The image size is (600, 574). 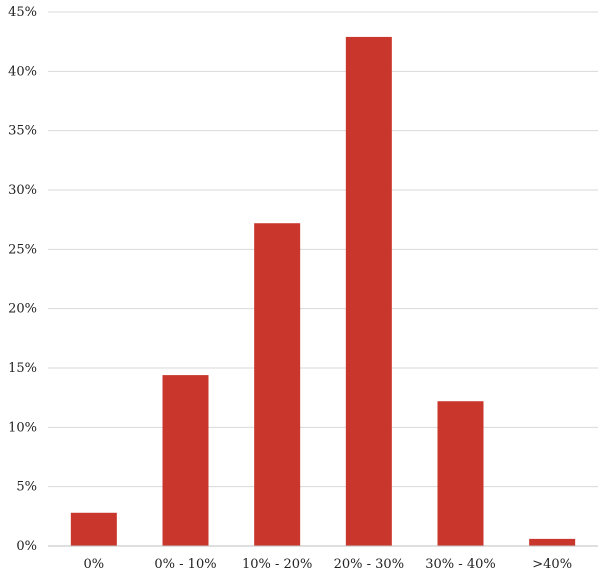 What do you see at coordinates (22, 427) in the screenshot?
I see `y-tick-label: 10%` at bounding box center [22, 427].